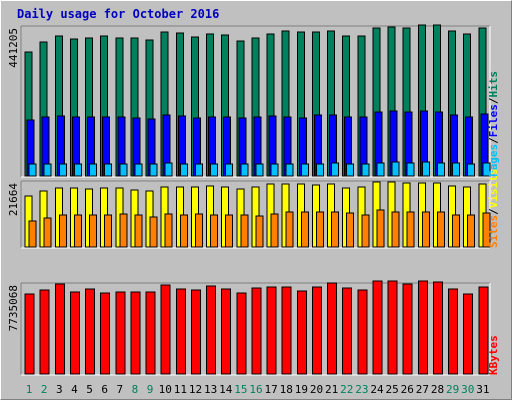 This screenshot has width=512, height=400. What do you see at coordinates (271, 389) in the screenshot?
I see `x-tick-label-day-17: 17` at bounding box center [271, 389].